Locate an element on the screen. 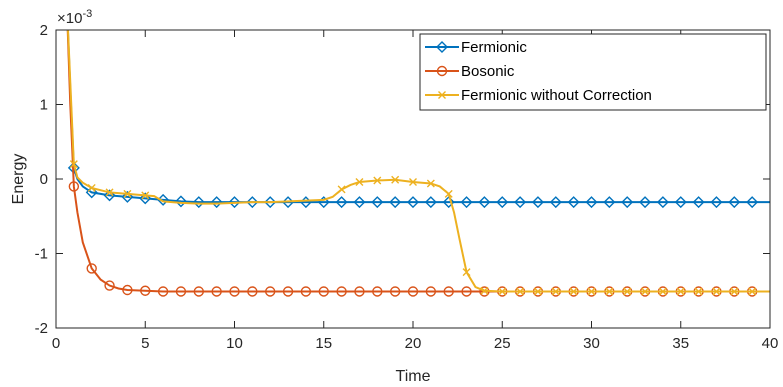 Image resolution: width=783 pixels, height=387 pixels. y-axis-label: Energy is located at coordinates (18, 179).